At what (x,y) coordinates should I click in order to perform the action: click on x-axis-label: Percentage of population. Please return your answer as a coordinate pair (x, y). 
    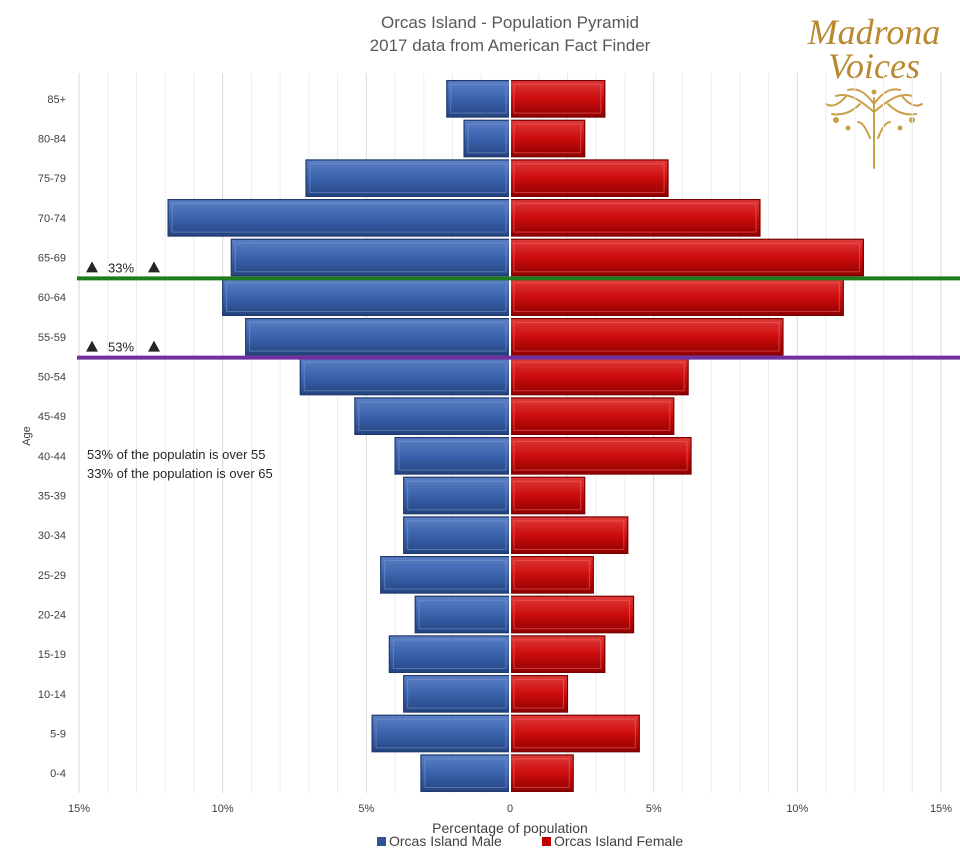
    Looking at the image, I should click on (510, 828).